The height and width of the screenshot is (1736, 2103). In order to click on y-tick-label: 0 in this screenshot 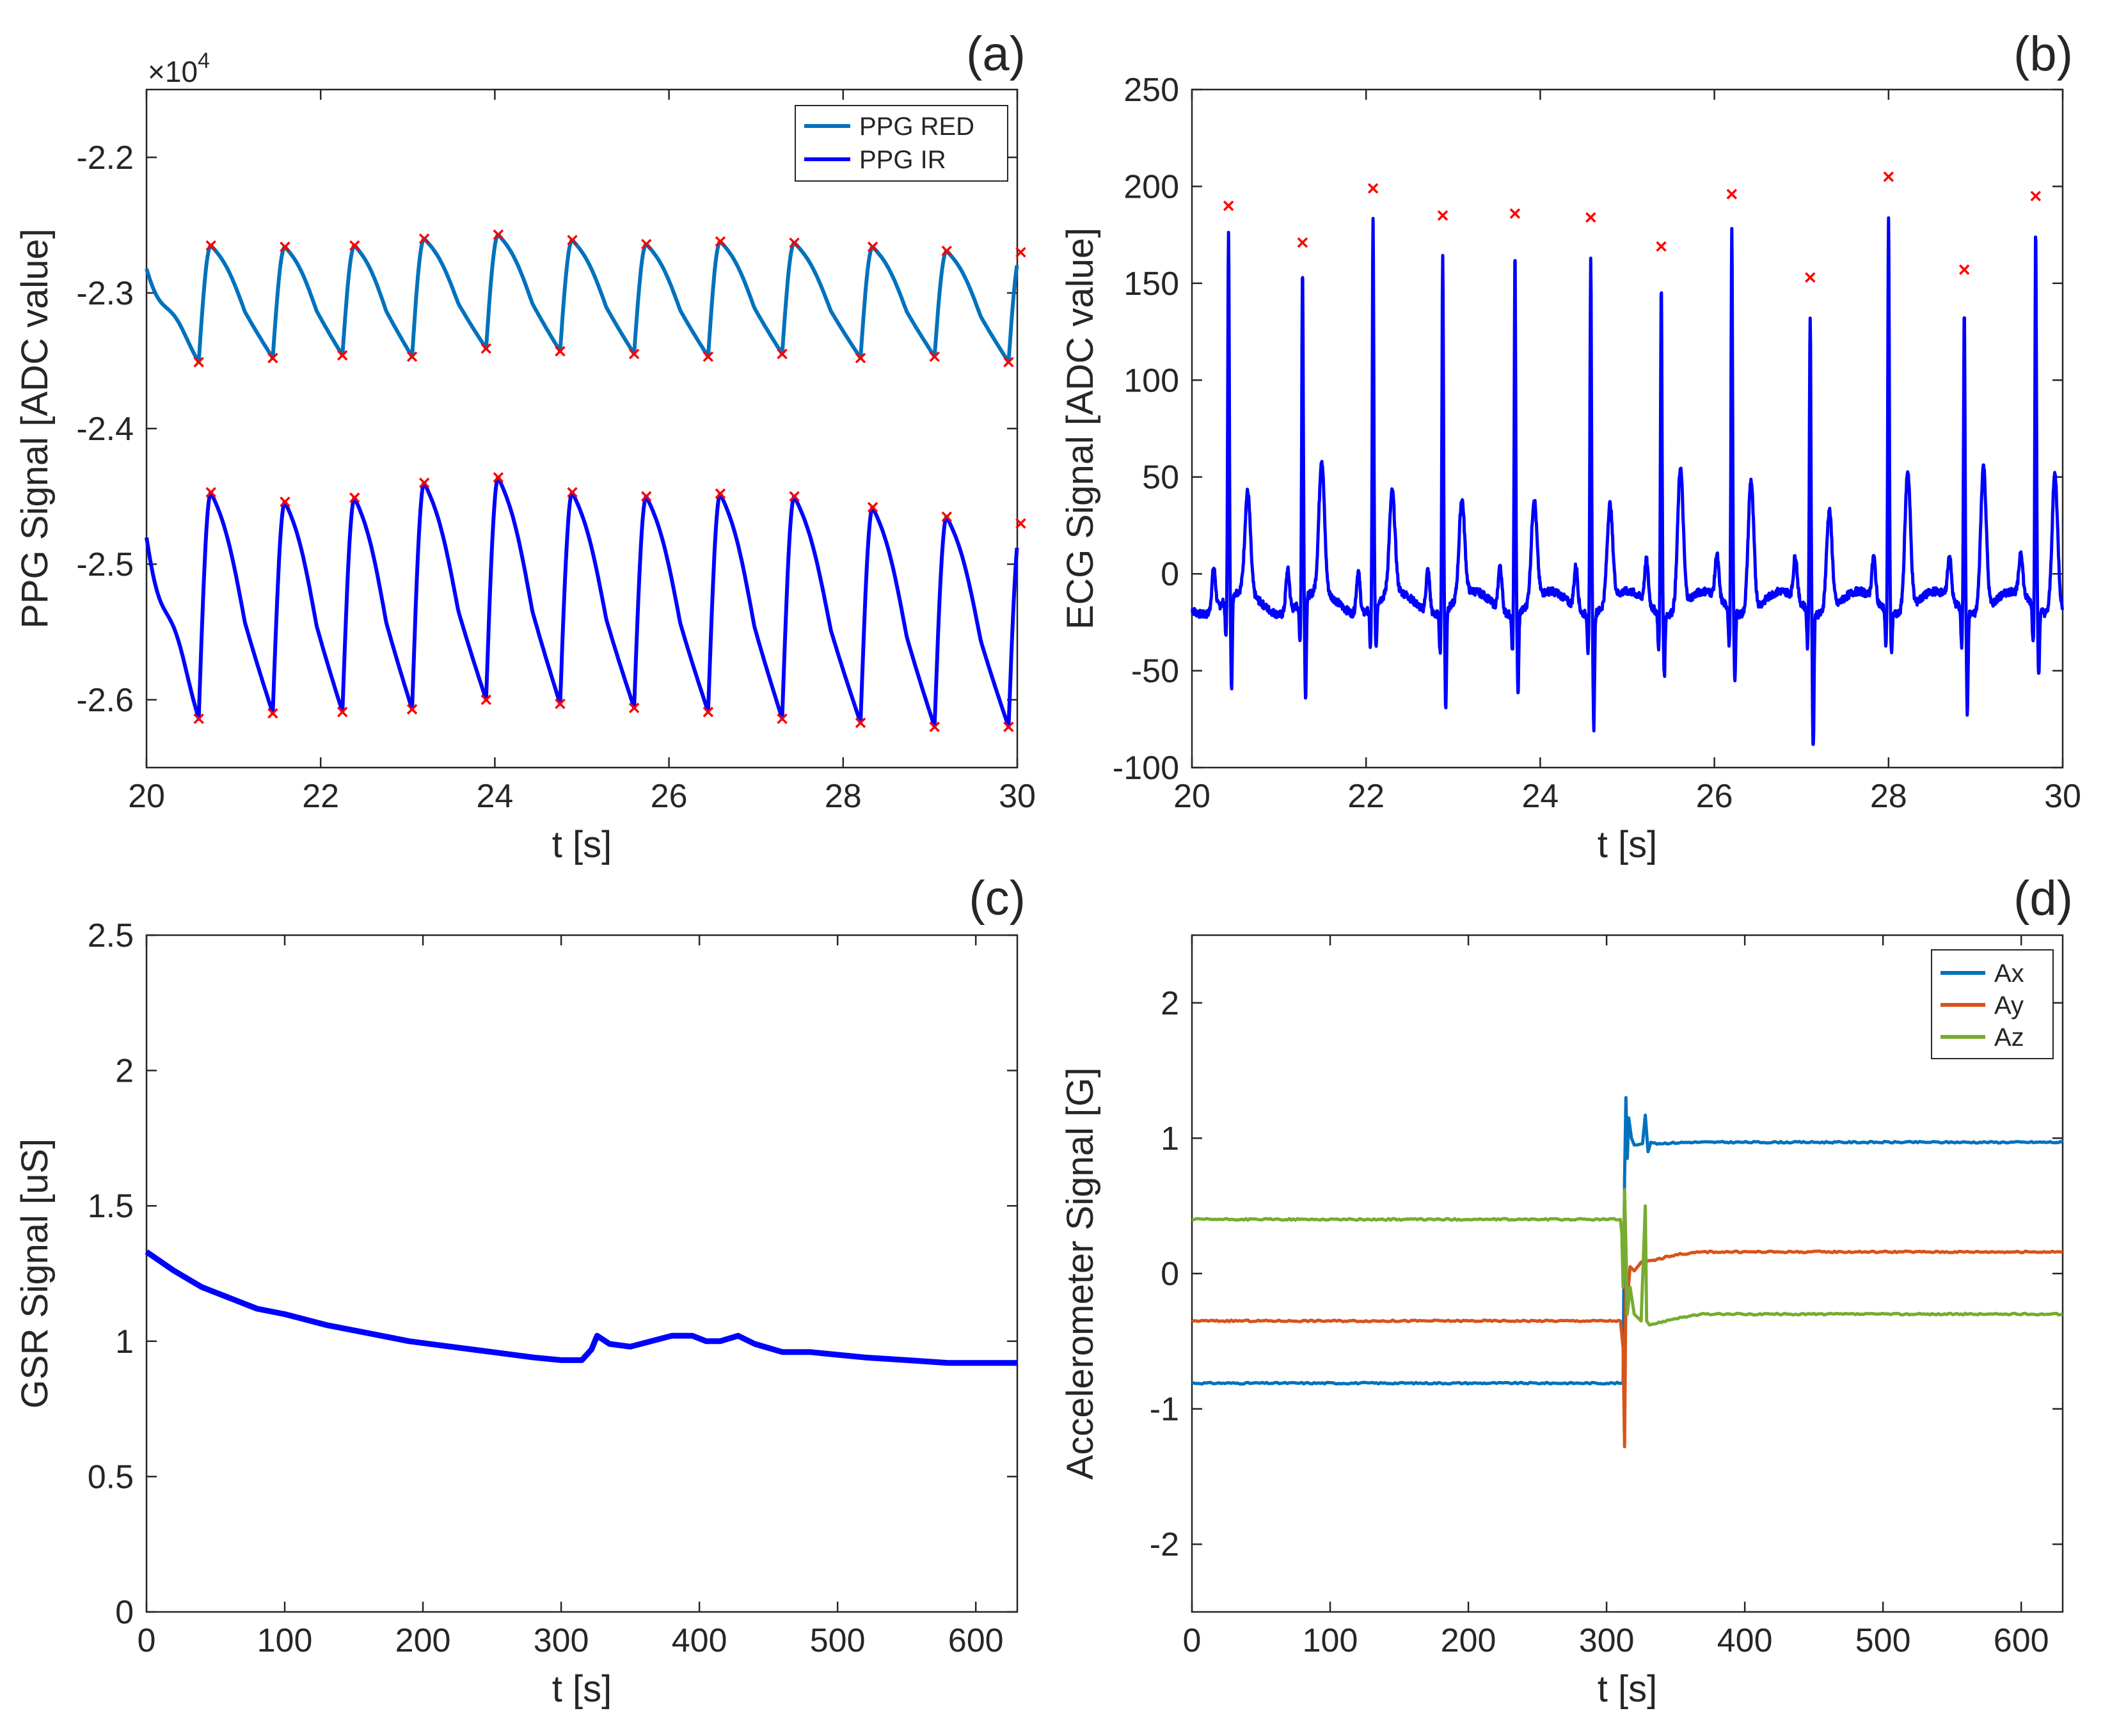, I will do `click(124, 1612)`.